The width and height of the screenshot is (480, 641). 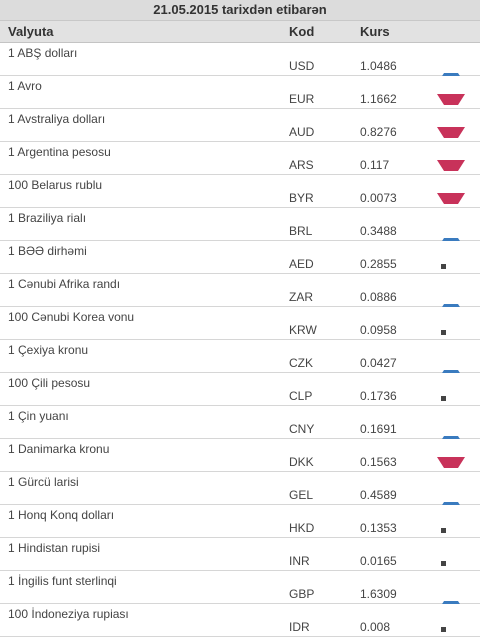 What do you see at coordinates (302, 66) in the screenshot?
I see `currency-code: USD` at bounding box center [302, 66].